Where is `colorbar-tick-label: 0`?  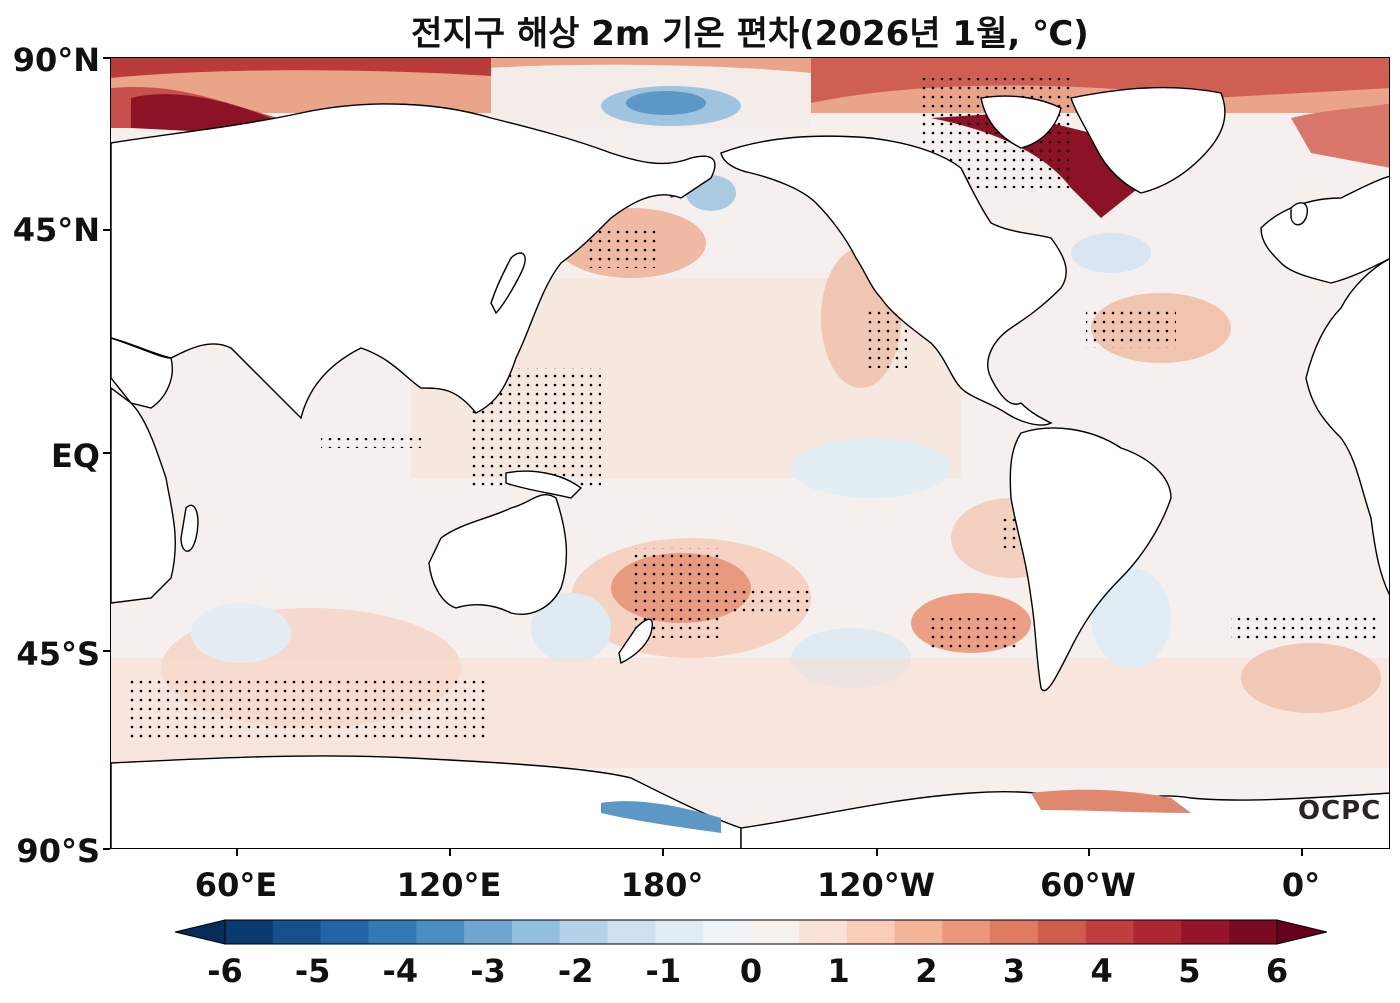
colorbar-tick-label: 0 is located at coordinates (751, 971).